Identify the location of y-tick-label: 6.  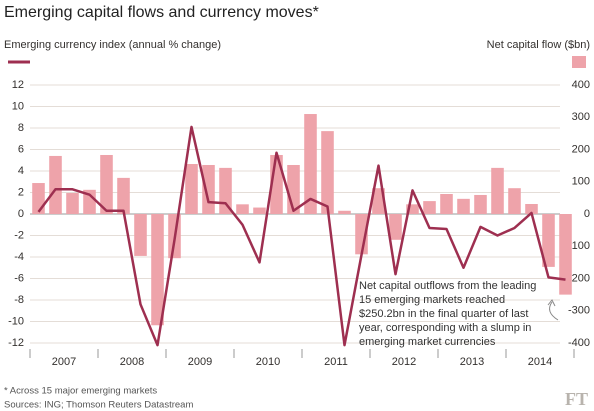
(21, 149).